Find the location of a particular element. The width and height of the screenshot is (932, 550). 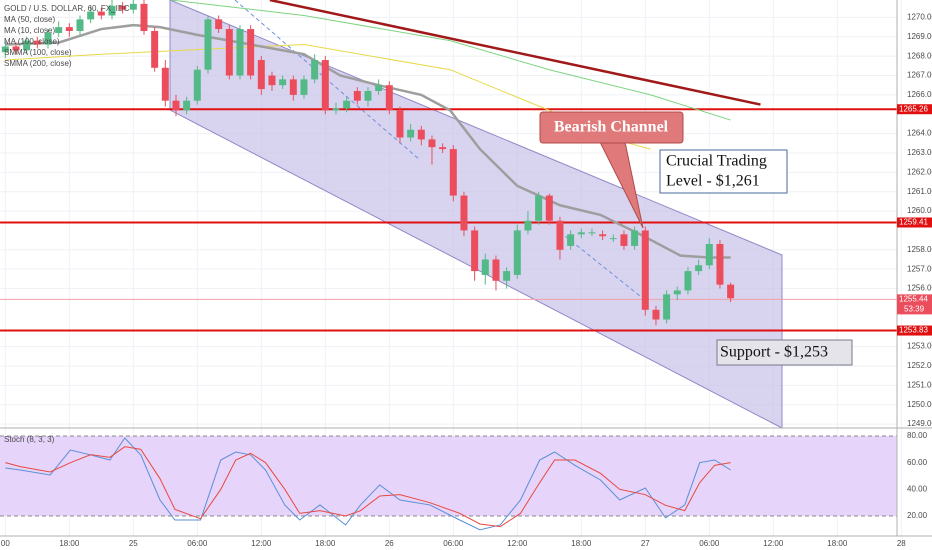

x-tick-label: 26 is located at coordinates (389, 543).